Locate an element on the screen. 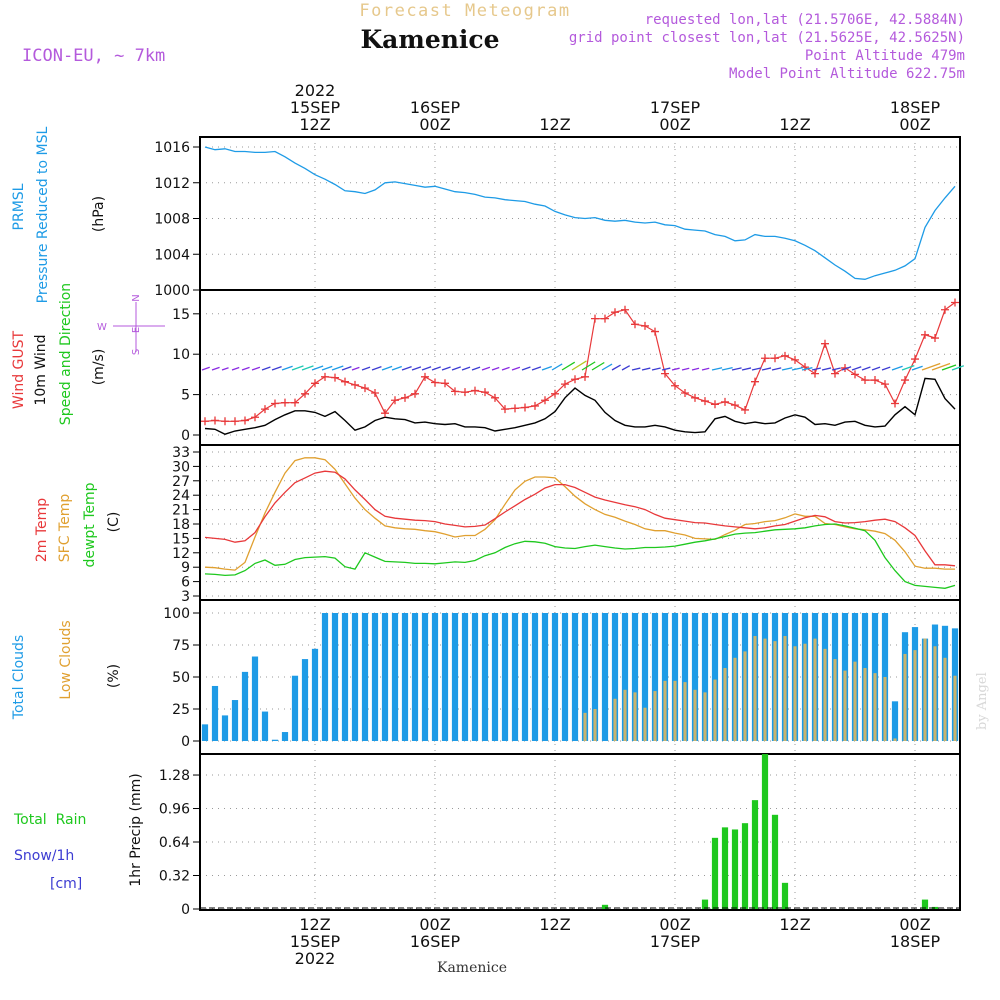  chart-title: Forecast Meteogram is located at coordinates (464, 11).